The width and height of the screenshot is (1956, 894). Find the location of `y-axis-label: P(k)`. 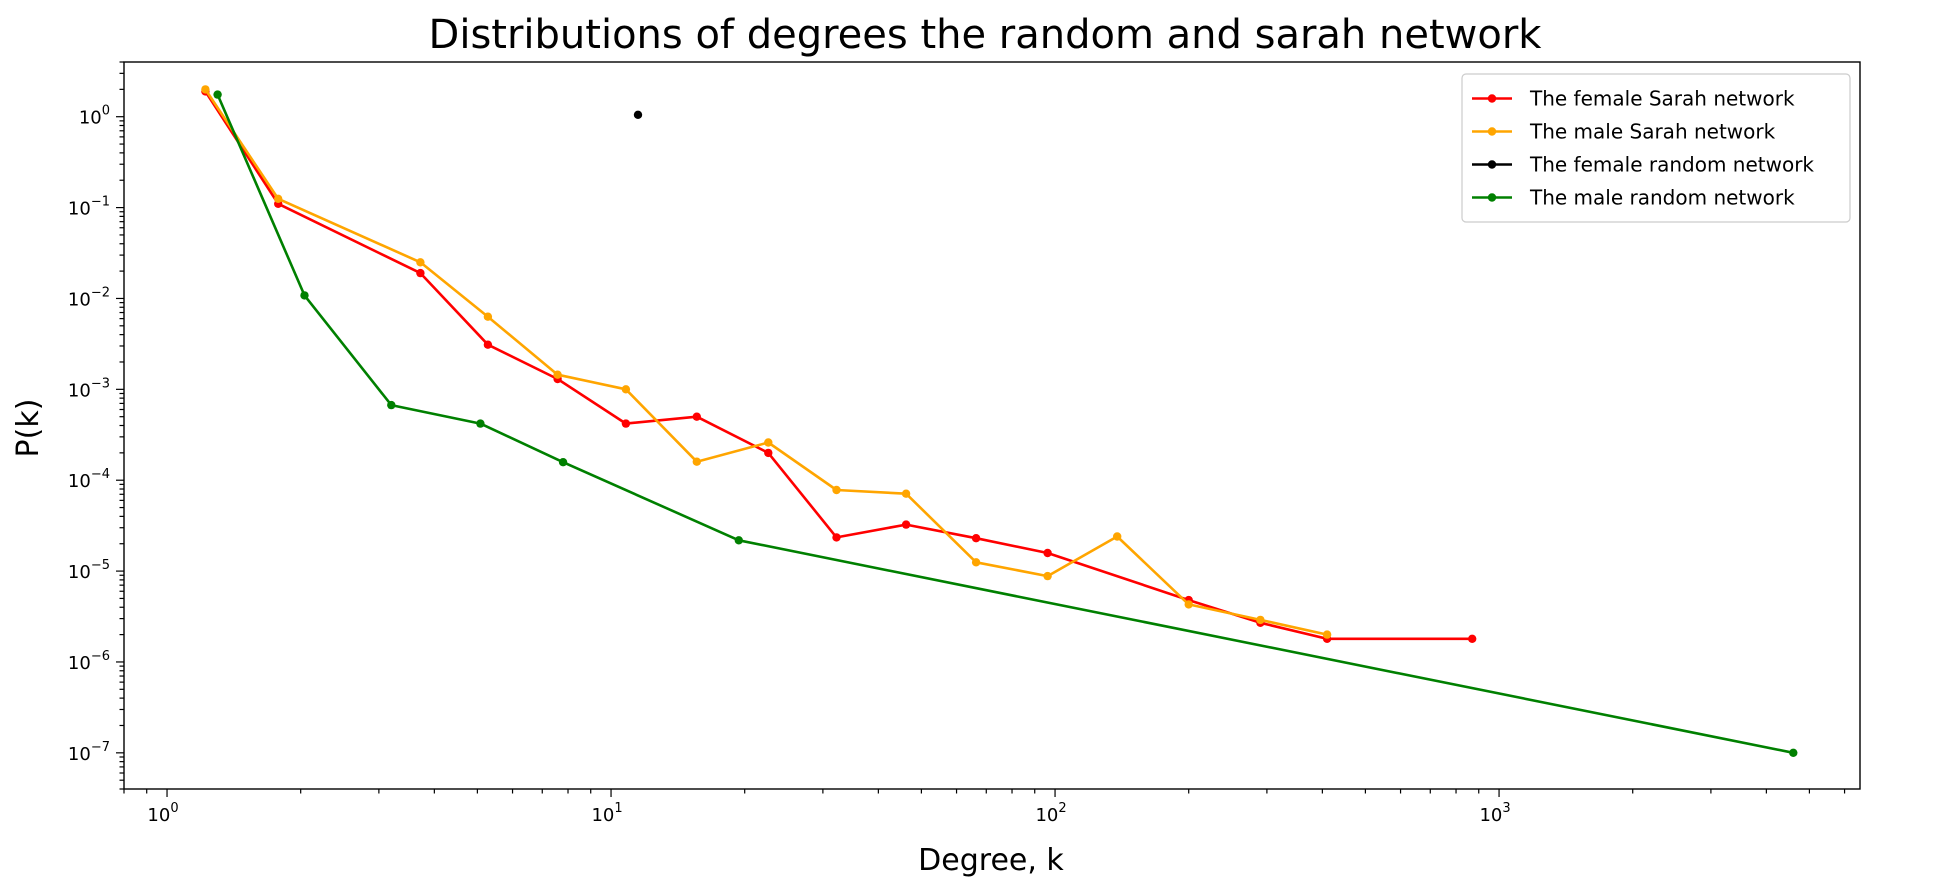

y-axis-label: P(k) is located at coordinates (28, 428).